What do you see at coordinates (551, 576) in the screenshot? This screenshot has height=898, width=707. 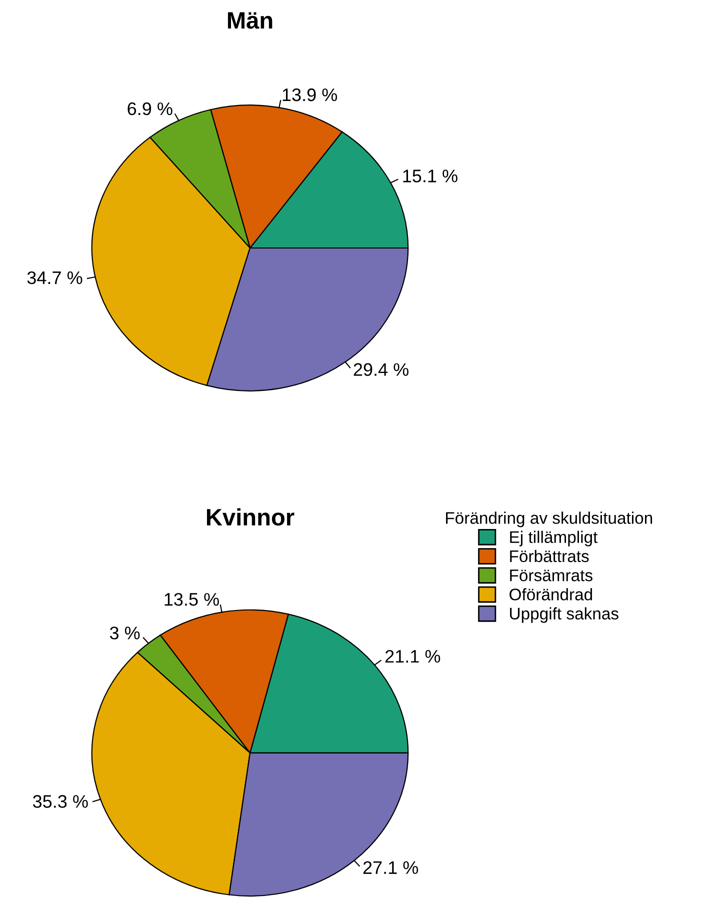 I see `legend-label: Försämrats` at bounding box center [551, 576].